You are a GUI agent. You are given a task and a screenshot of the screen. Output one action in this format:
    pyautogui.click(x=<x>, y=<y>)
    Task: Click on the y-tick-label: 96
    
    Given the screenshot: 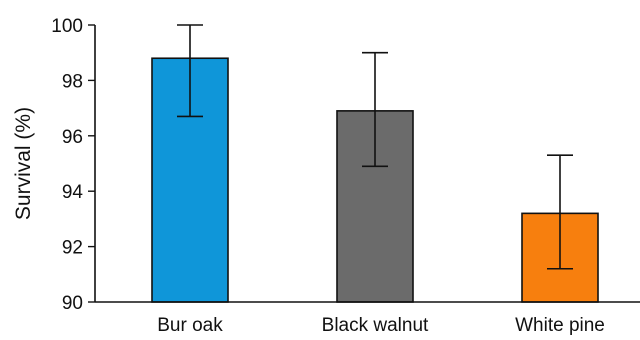 What is the action you would take?
    pyautogui.click(x=72, y=137)
    